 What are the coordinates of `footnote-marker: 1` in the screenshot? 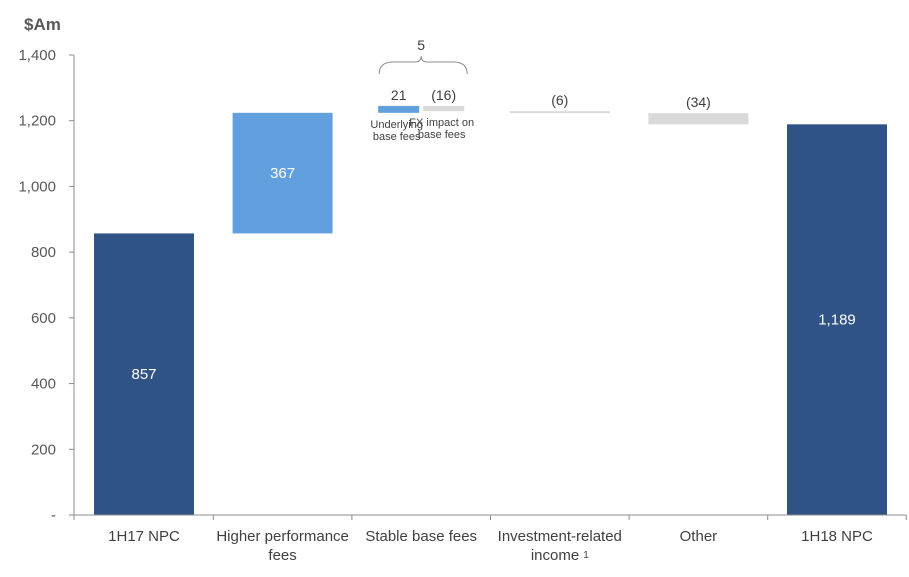 It's located at (586, 555).